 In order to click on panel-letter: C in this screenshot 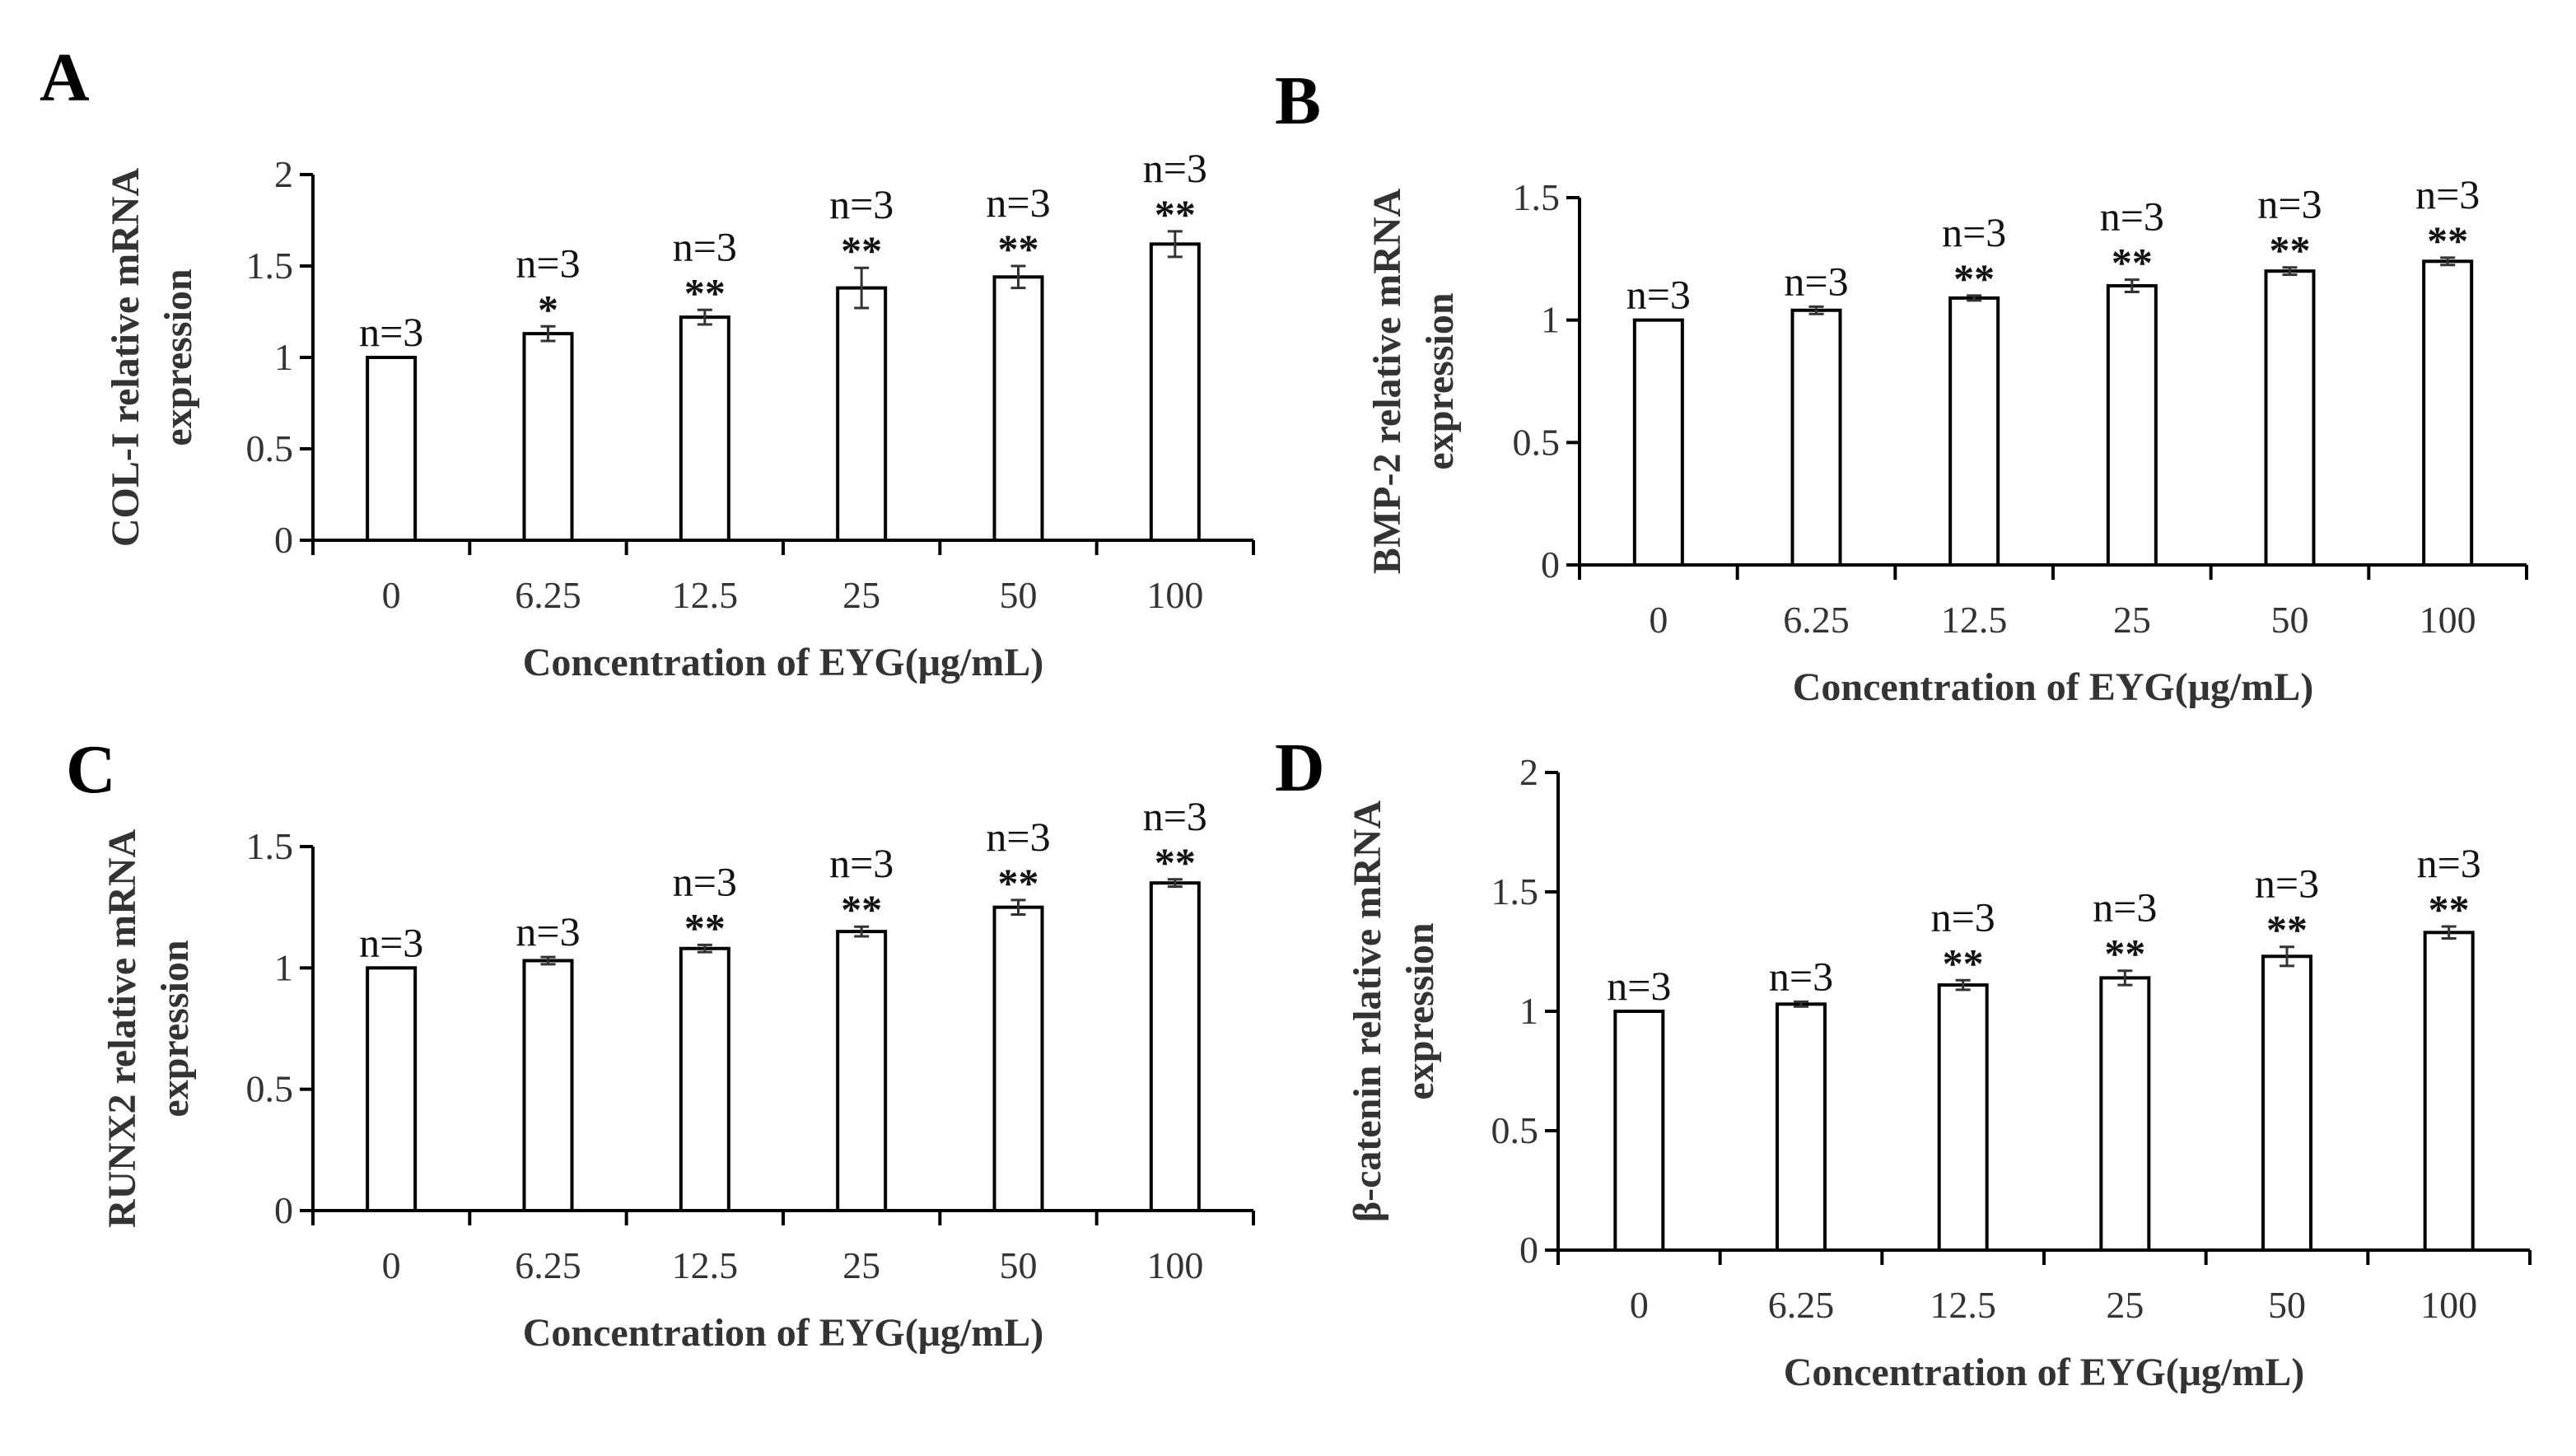, I will do `click(91, 769)`.